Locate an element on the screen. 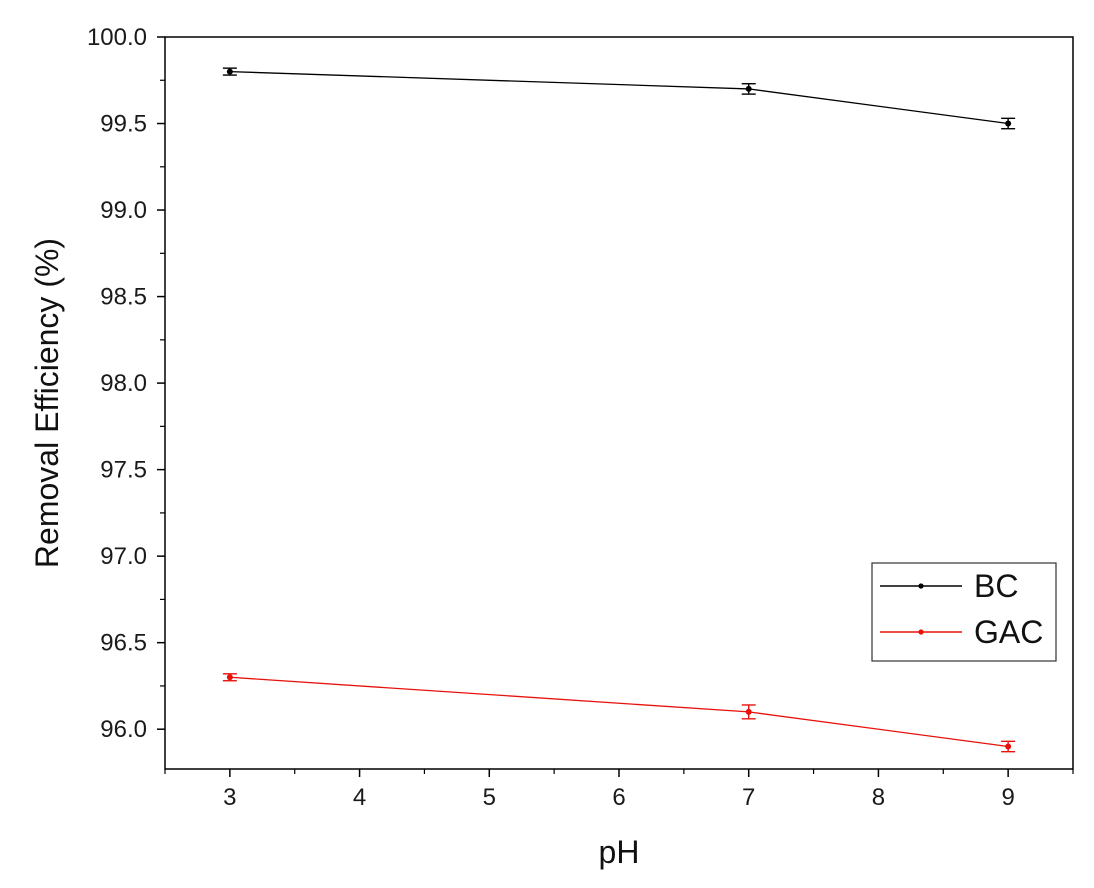  series-line-bc is located at coordinates (619, 97).